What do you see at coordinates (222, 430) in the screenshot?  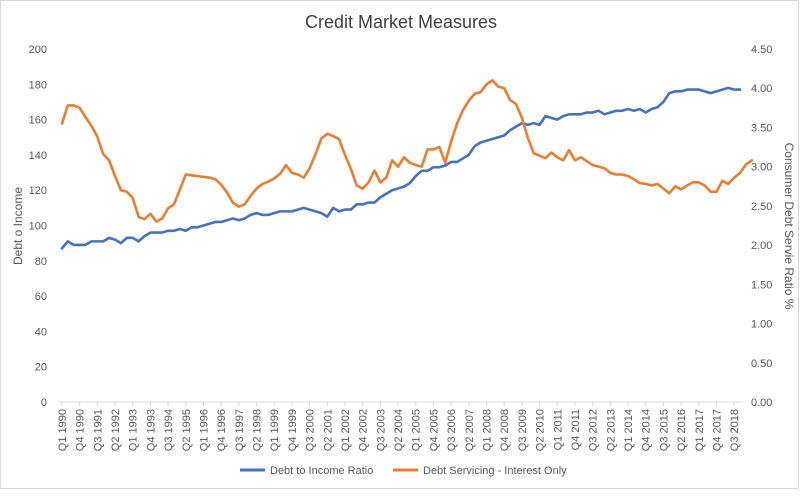 I see `x-tick-label: Q4 1996` at bounding box center [222, 430].